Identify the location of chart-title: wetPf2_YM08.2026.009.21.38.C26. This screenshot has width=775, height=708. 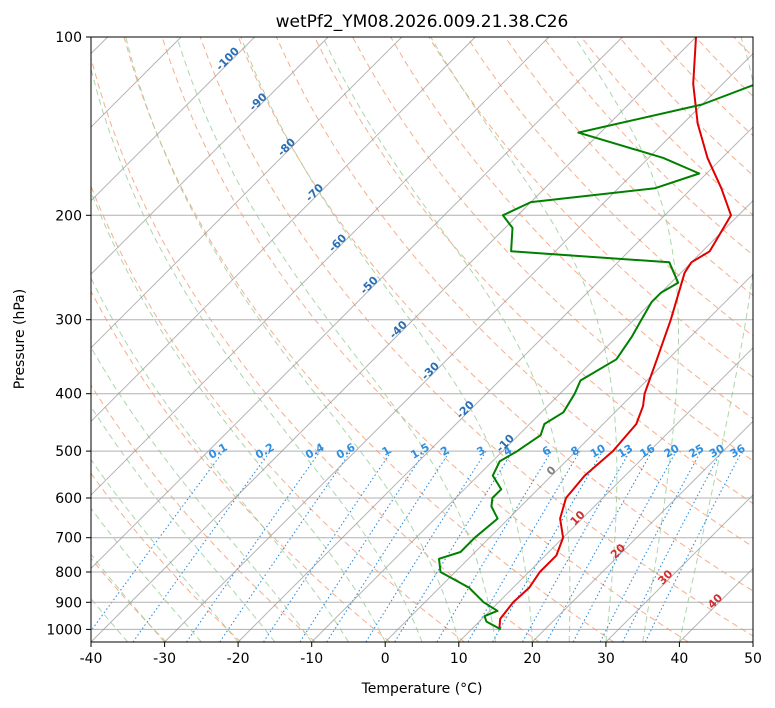
(422, 22).